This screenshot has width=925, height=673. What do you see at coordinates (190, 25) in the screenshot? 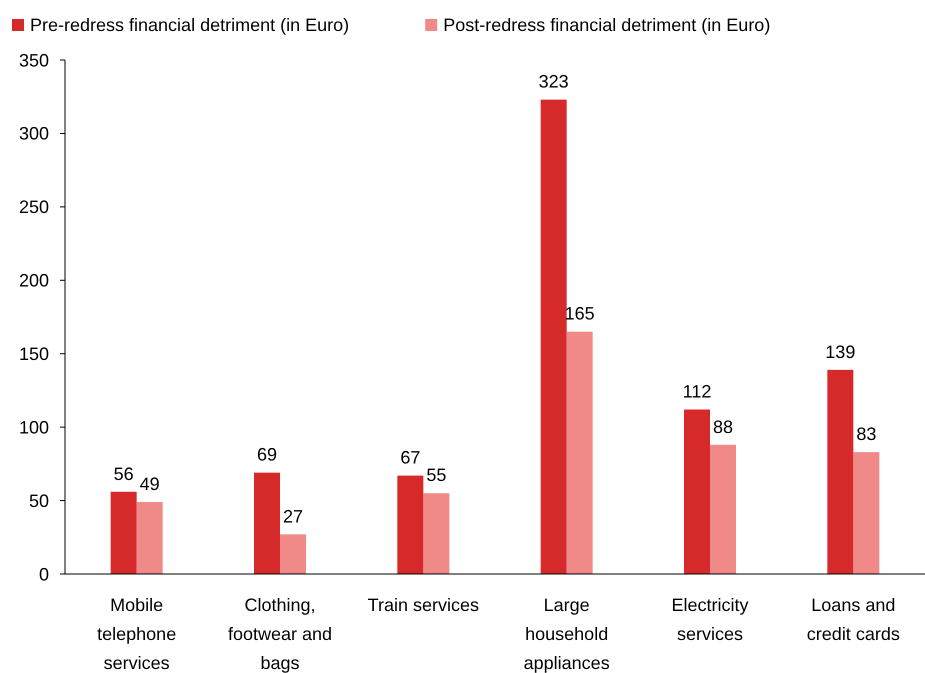
I see `legend-label: Pre-redress financial detriment (in Euro)` at bounding box center [190, 25].